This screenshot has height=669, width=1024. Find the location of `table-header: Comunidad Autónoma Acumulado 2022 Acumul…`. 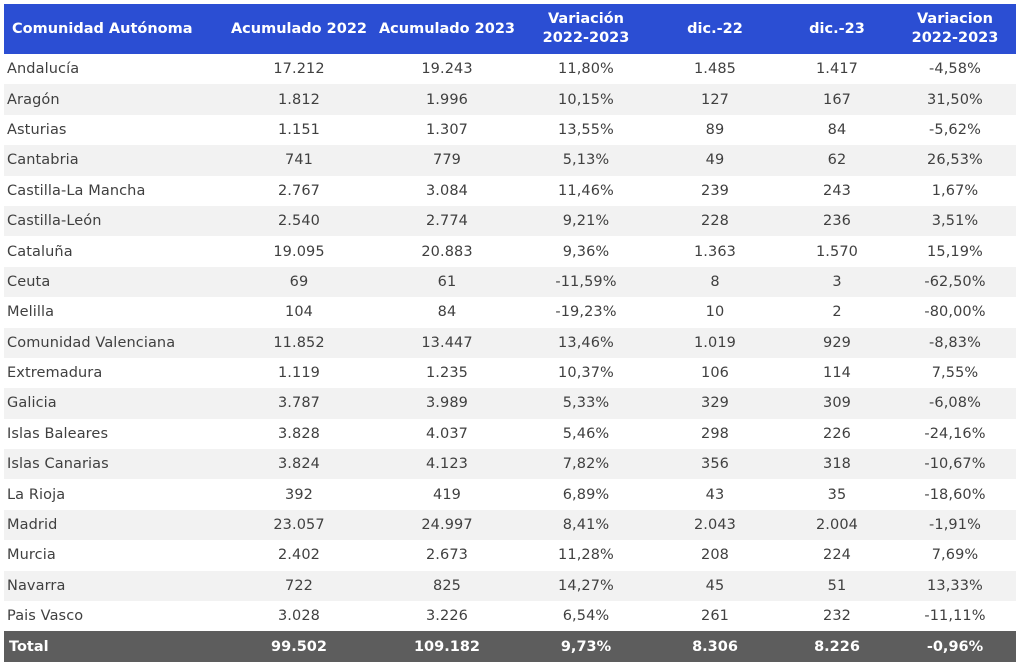

table-header: Comunidad Autónoma Acumulado 2022 Acumul… is located at coordinates (510, 29).